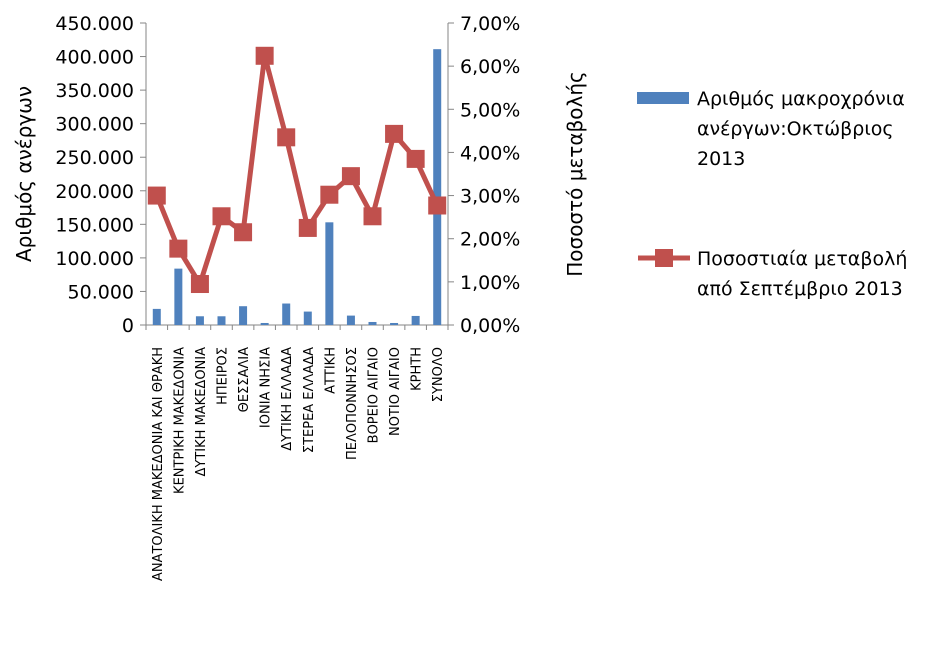 The image size is (939, 668). Describe the element at coordinates (309, 400) in the screenshot. I see `category-label: ΣΤΕΡΕΑ ΕΛΛΑΔΑ` at that location.